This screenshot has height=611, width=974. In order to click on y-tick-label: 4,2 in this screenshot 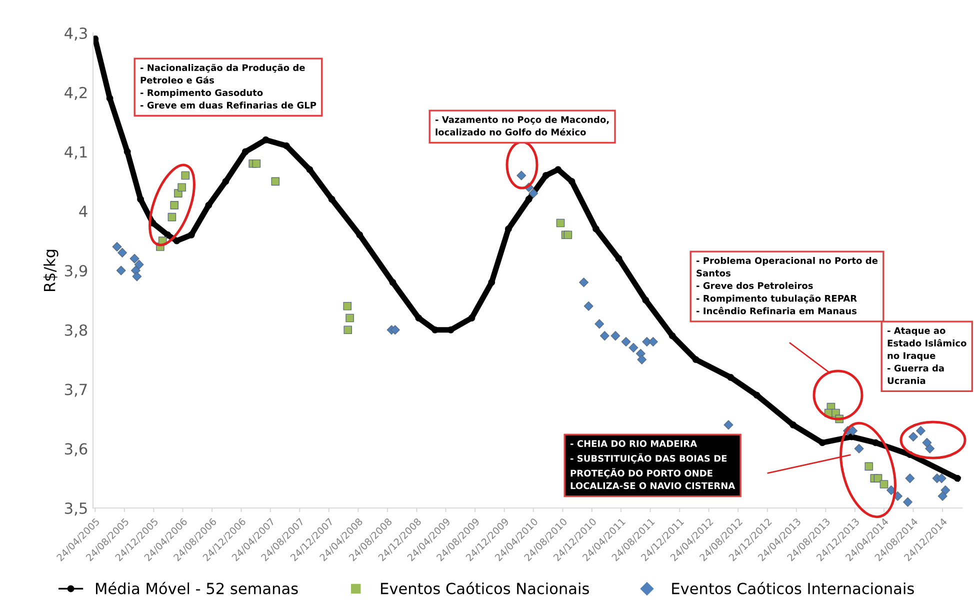, I will do `click(75, 93)`.